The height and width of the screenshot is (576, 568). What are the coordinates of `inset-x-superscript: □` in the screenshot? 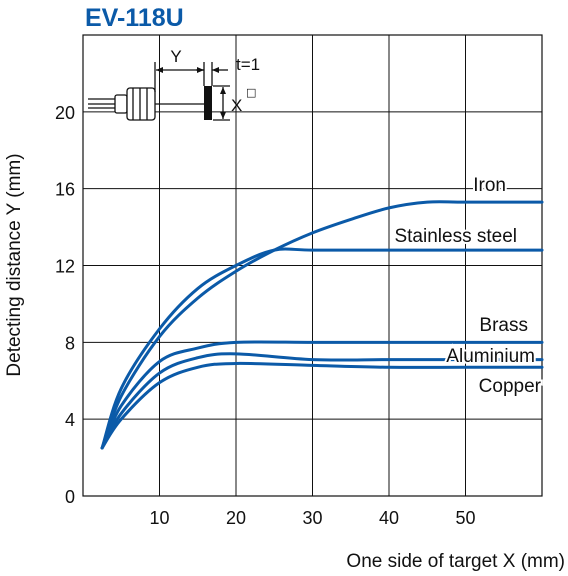 It's located at (251, 92).